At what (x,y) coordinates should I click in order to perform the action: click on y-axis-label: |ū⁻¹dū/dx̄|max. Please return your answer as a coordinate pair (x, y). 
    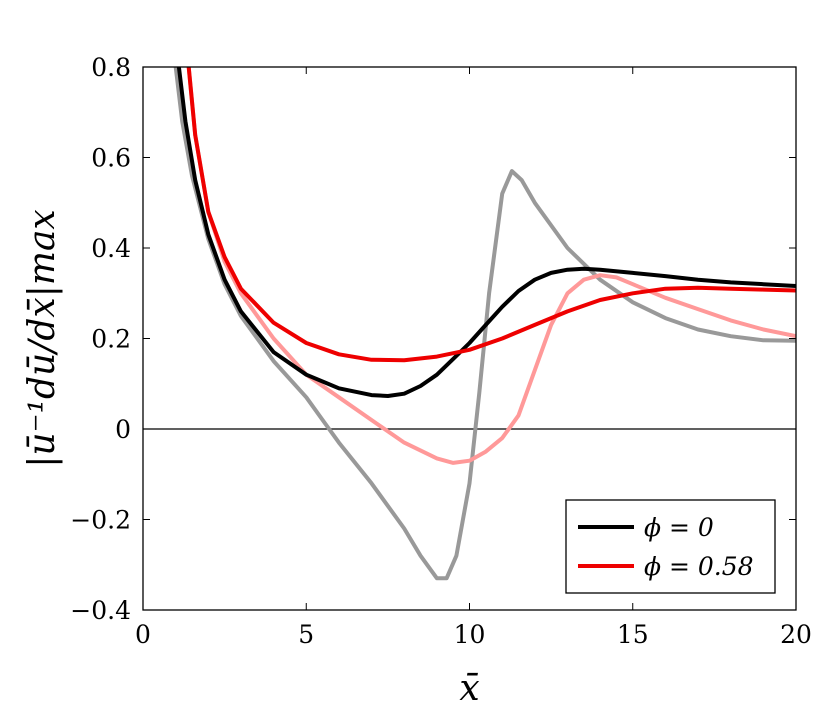
    Looking at the image, I should click on (42, 338).